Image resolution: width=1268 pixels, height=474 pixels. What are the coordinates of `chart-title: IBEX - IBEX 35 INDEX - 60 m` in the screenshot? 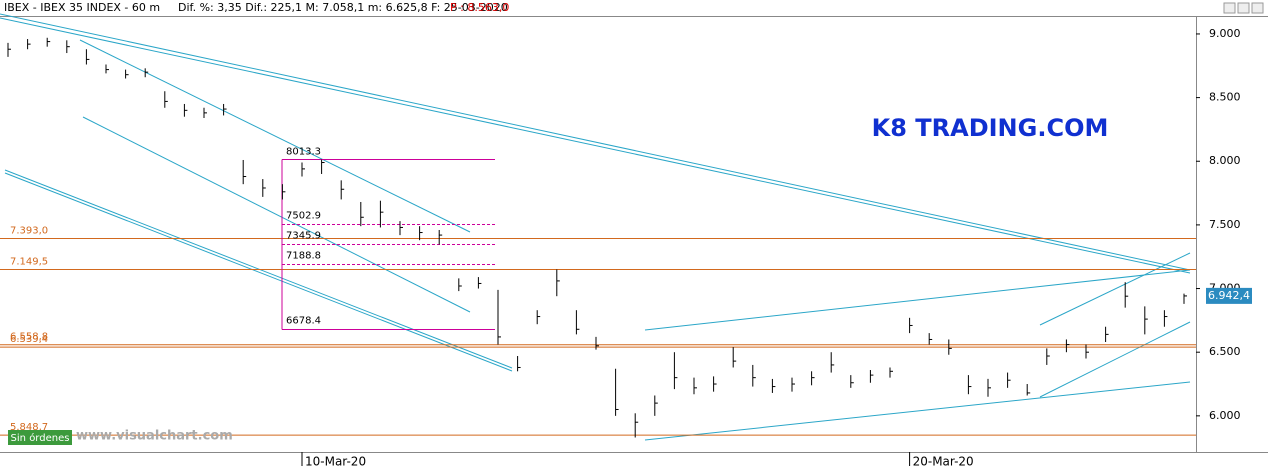 It's located at (82, 7).